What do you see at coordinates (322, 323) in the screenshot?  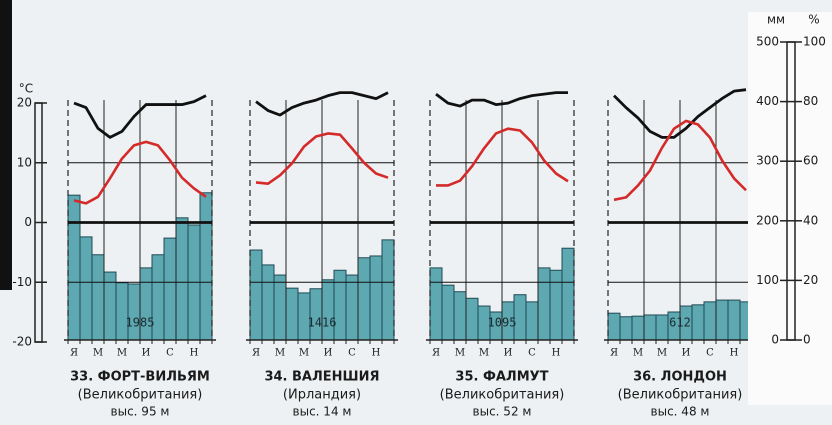 I see `precipitation-total: 1416` at bounding box center [322, 323].